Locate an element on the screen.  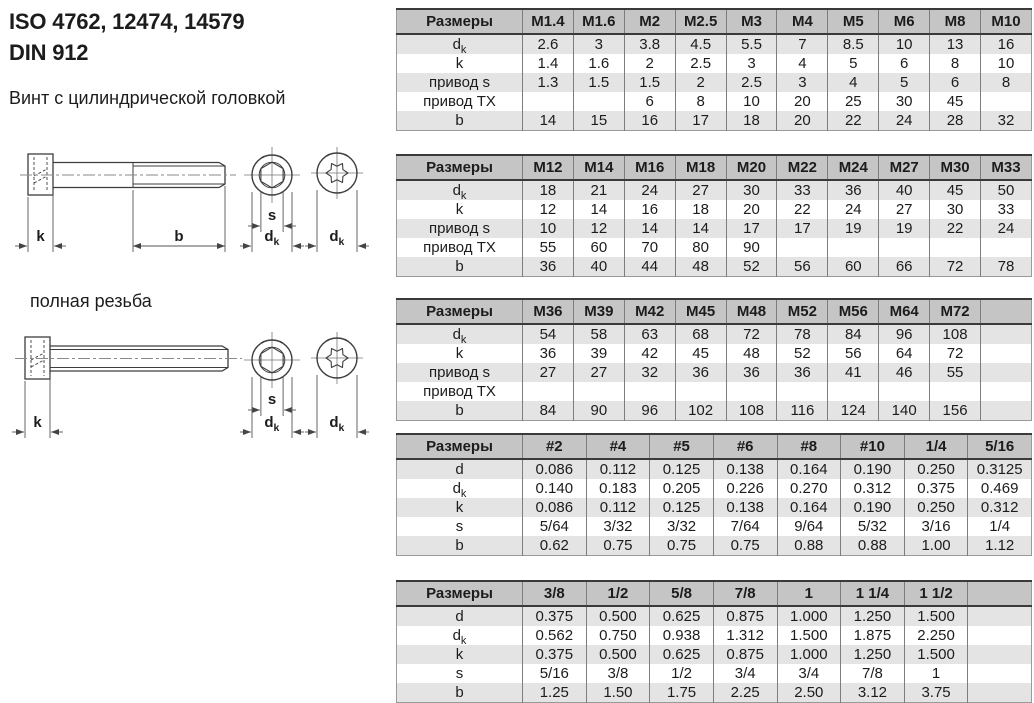
value-cell: 0.469 is located at coordinates (999, 488).